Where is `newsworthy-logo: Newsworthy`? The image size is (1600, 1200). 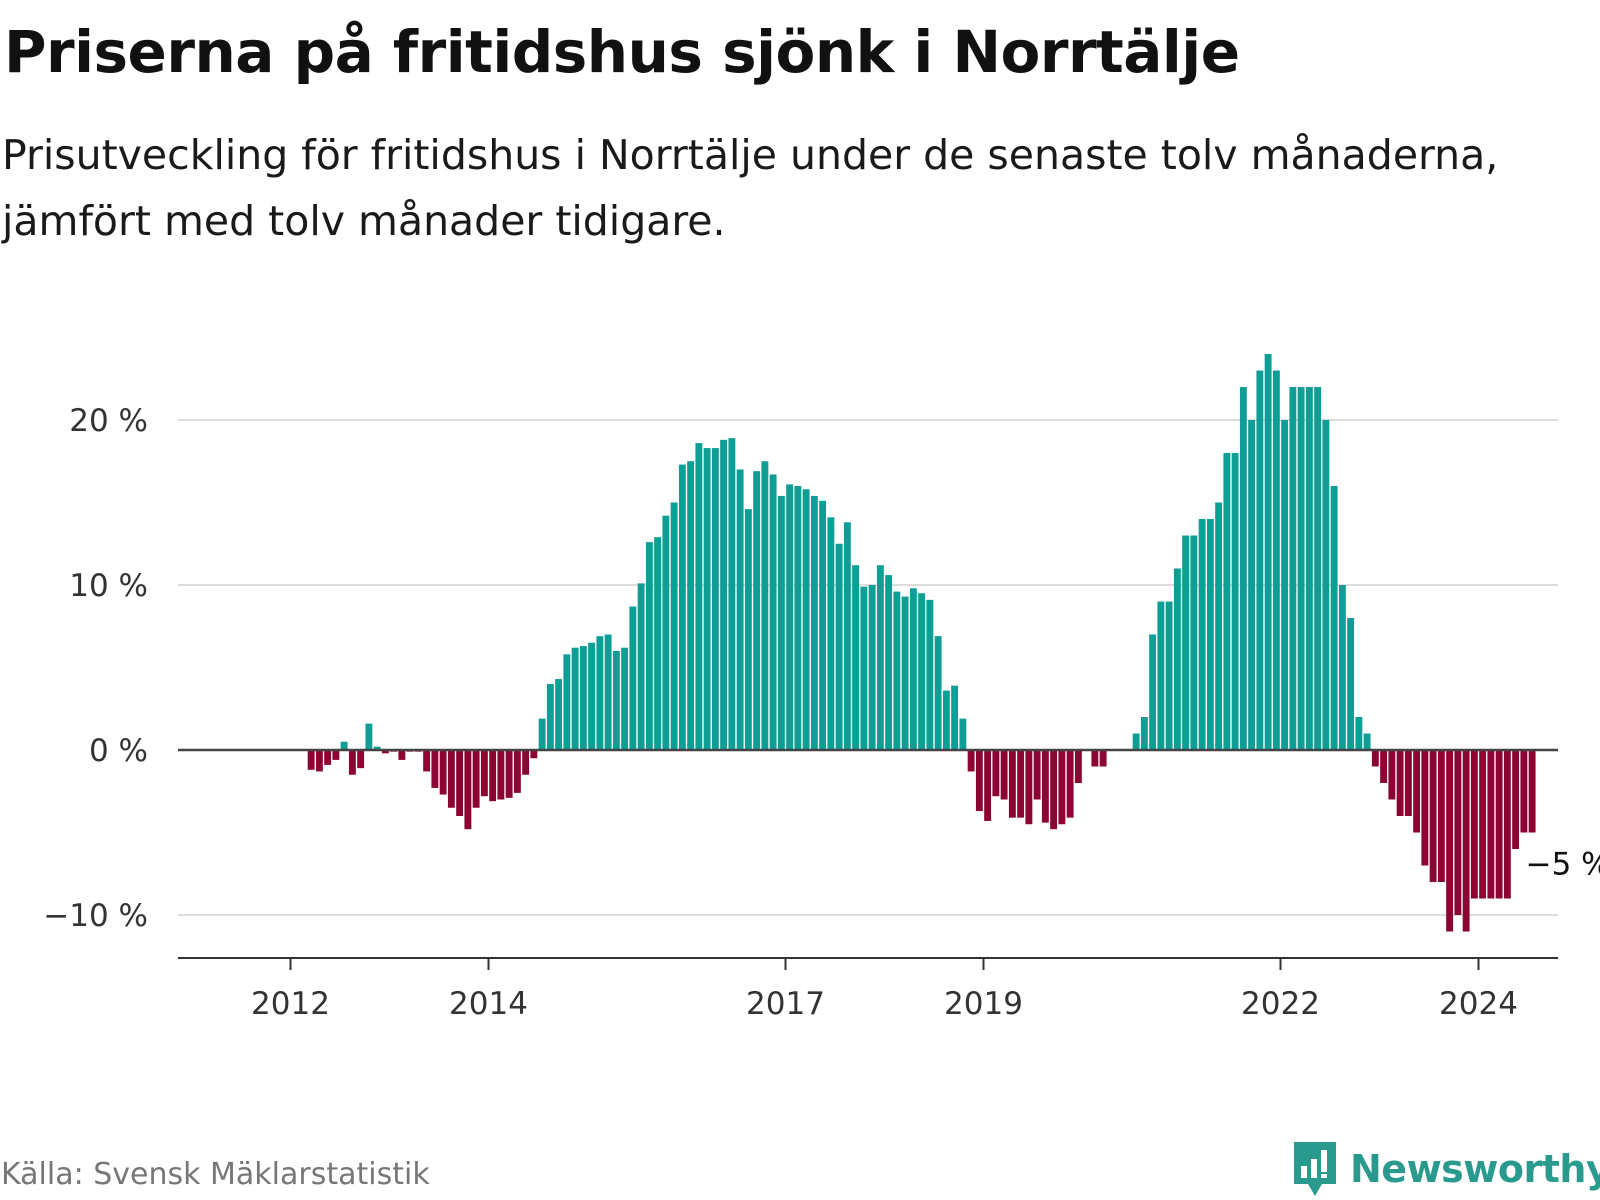
newsworthy-logo: Newsworthy is located at coordinates (1445, 1169).